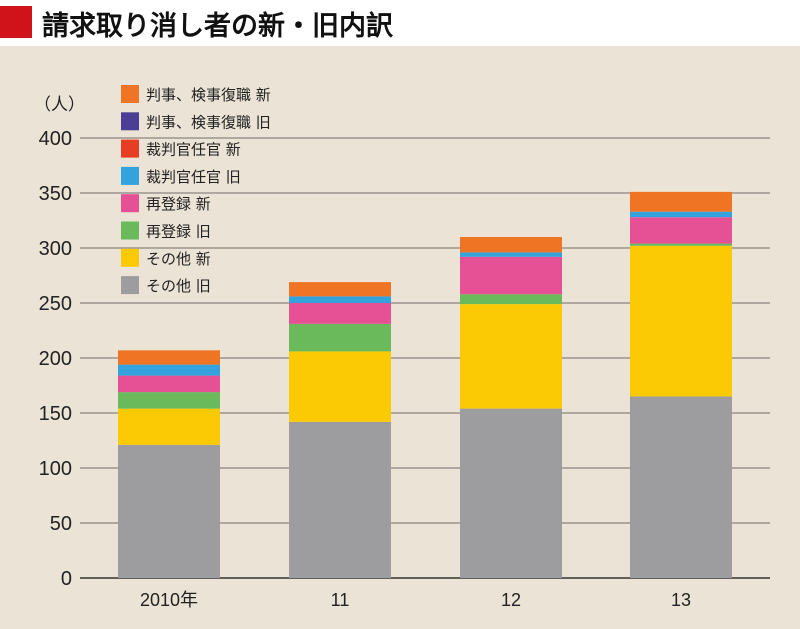  What do you see at coordinates (169, 600) in the screenshot?
I see `x-tick-label: 2010年` at bounding box center [169, 600].